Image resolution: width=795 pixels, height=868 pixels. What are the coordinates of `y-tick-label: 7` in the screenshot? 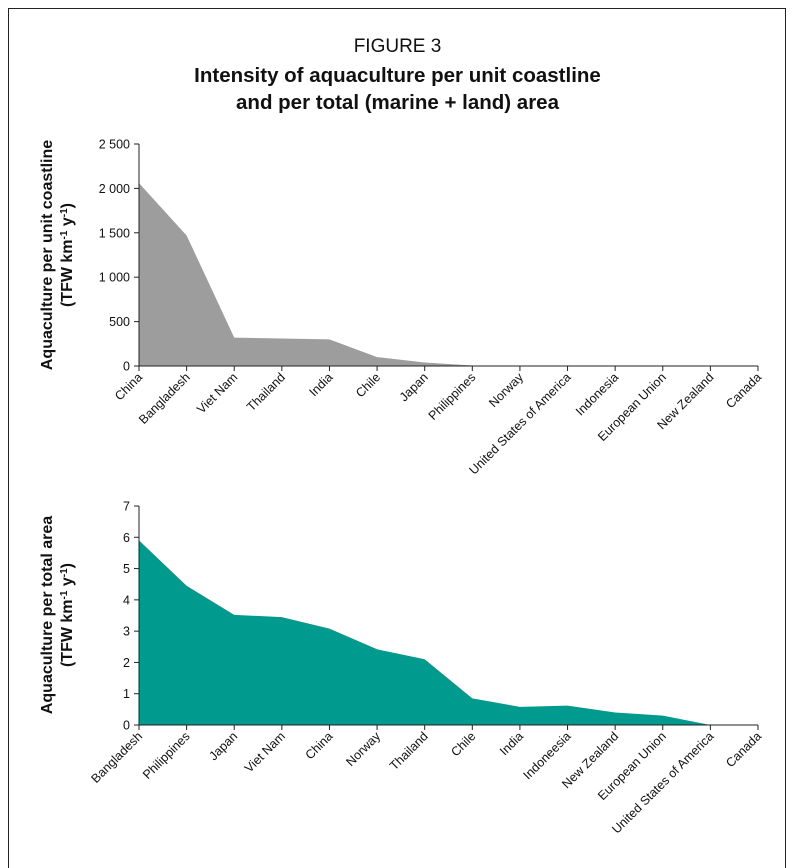 It's located at (126, 507).